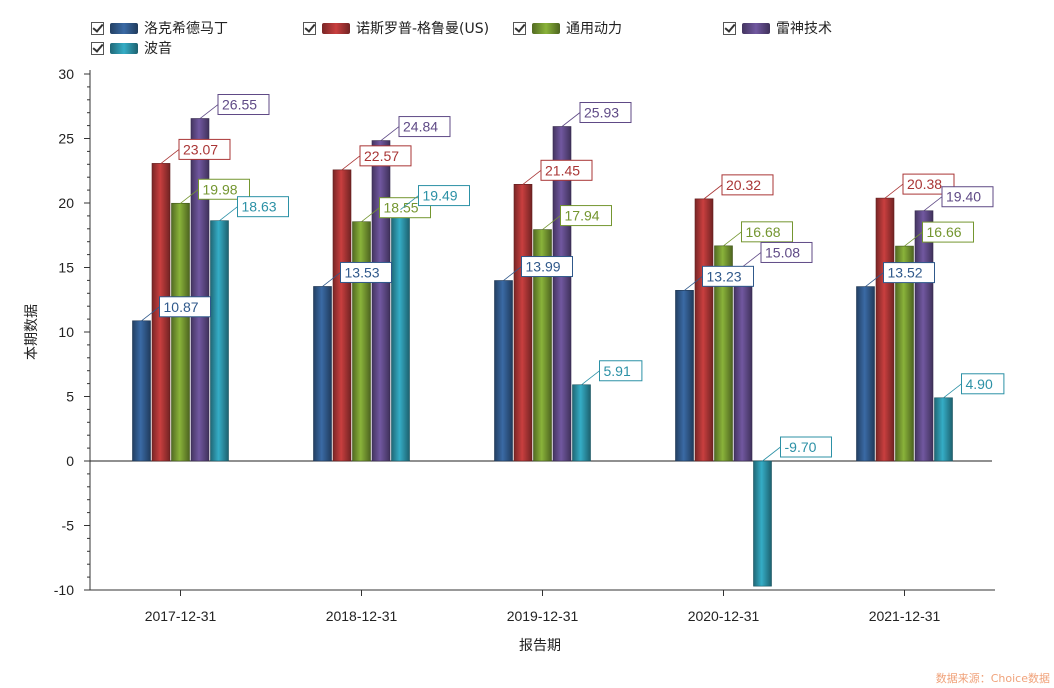 The image size is (1054, 688). Describe the element at coordinates (724, 616) in the screenshot. I see `x-tick-label: 2020-12-31` at that location.